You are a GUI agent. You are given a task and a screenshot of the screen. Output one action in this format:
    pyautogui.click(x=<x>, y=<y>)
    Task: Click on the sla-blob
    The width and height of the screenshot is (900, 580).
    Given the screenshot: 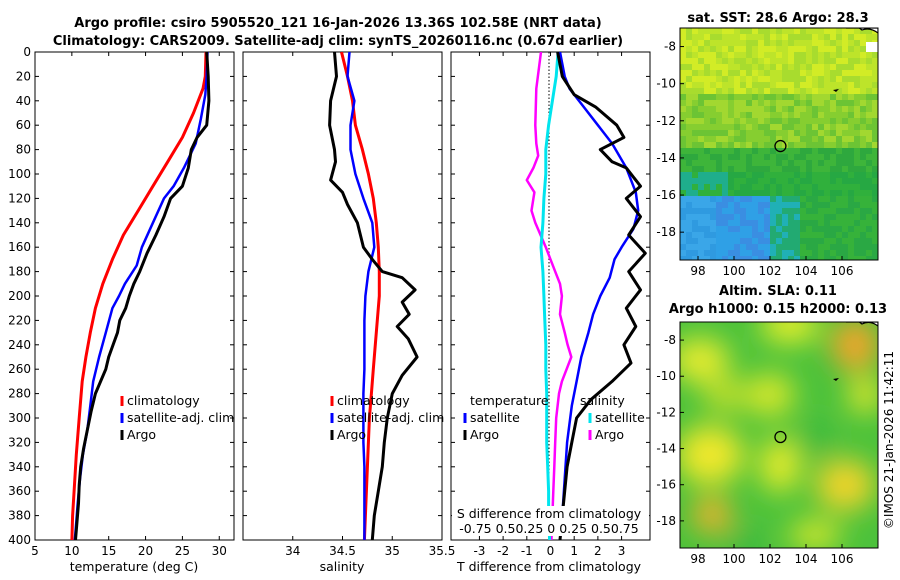 What is the action you would take?
    pyautogui.click(x=815, y=534)
    